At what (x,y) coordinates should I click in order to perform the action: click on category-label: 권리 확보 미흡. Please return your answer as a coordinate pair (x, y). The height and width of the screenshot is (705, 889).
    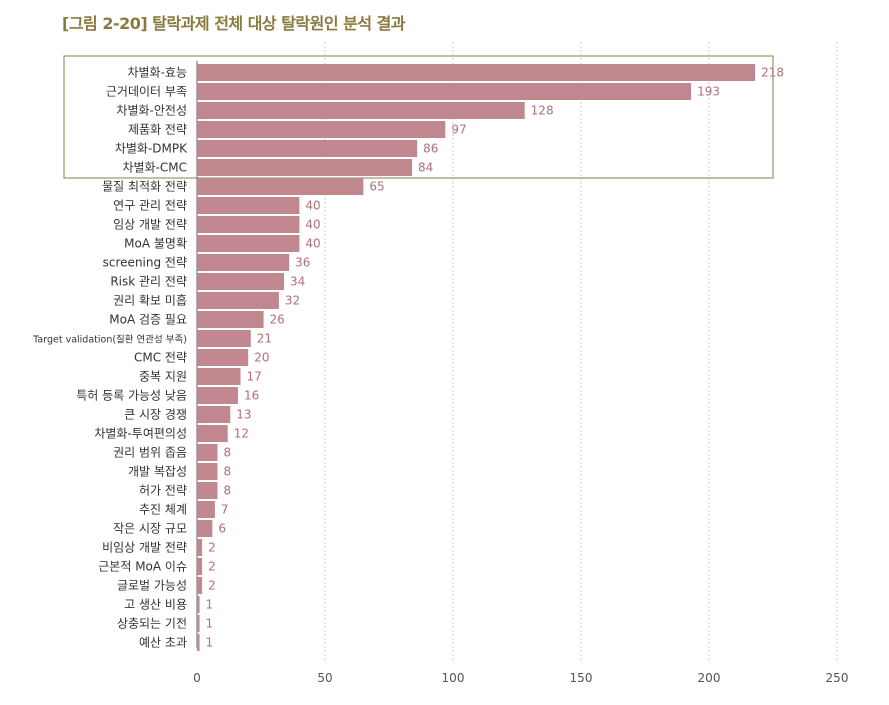
    Looking at the image, I should click on (150, 301).